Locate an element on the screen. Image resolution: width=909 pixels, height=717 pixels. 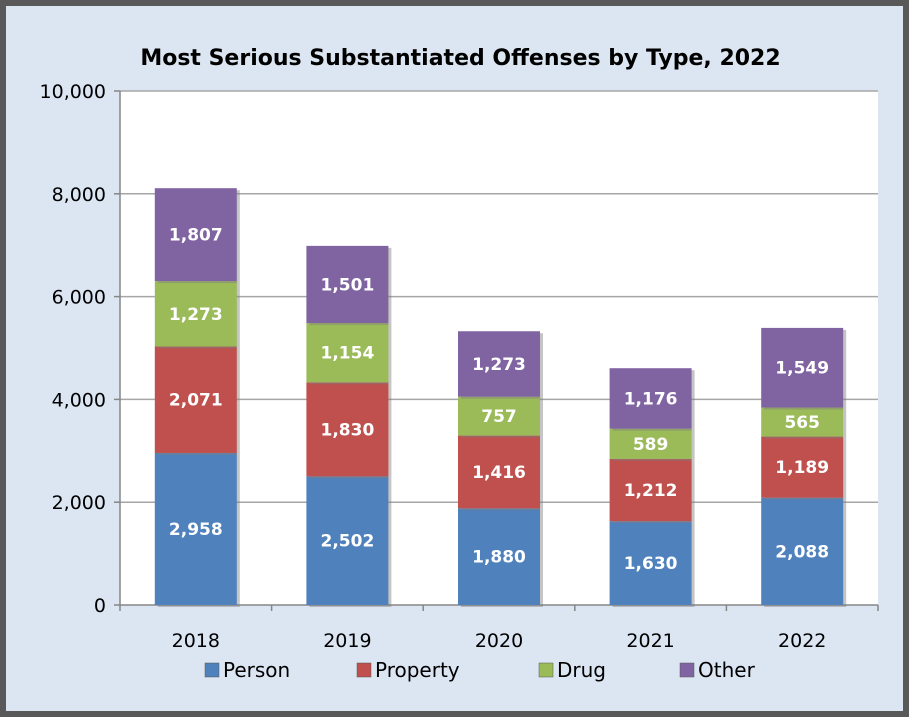
bar-person-2022 is located at coordinates (802, 551).